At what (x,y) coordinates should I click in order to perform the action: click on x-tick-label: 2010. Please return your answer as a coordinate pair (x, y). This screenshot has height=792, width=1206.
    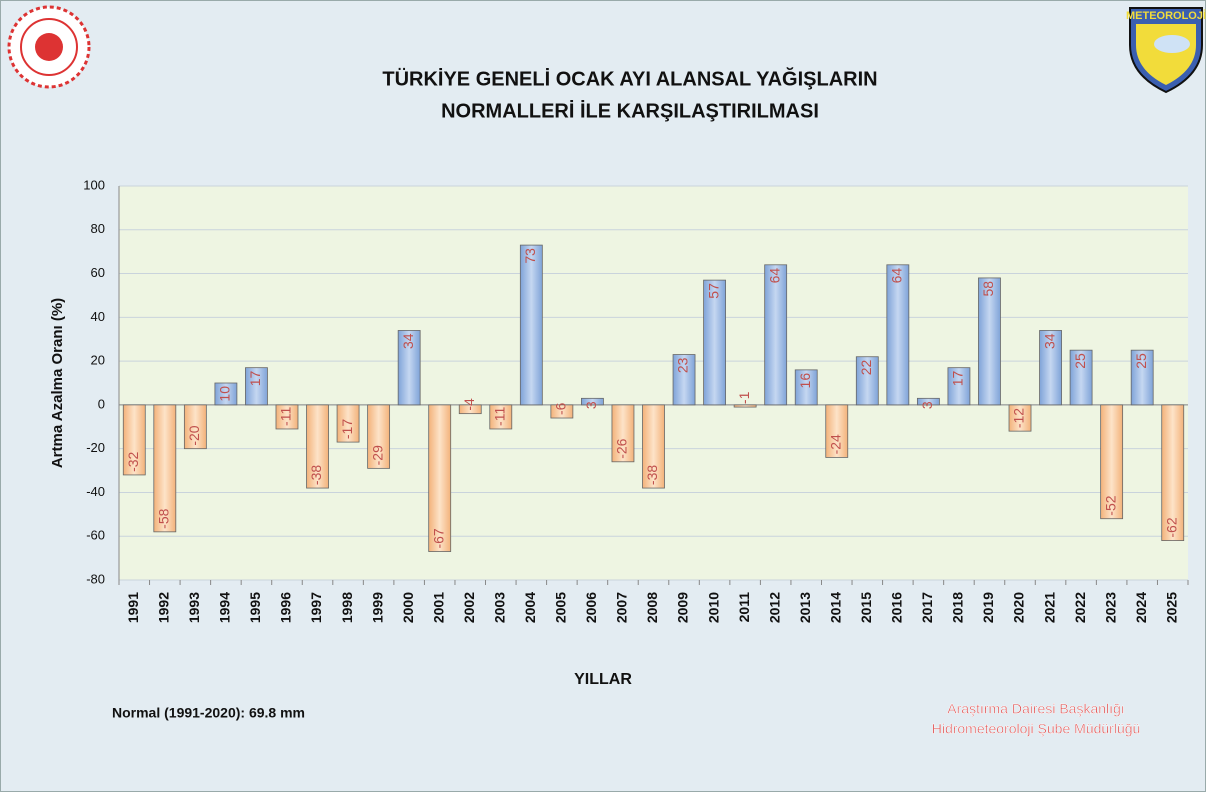
    Looking at the image, I should click on (713, 607).